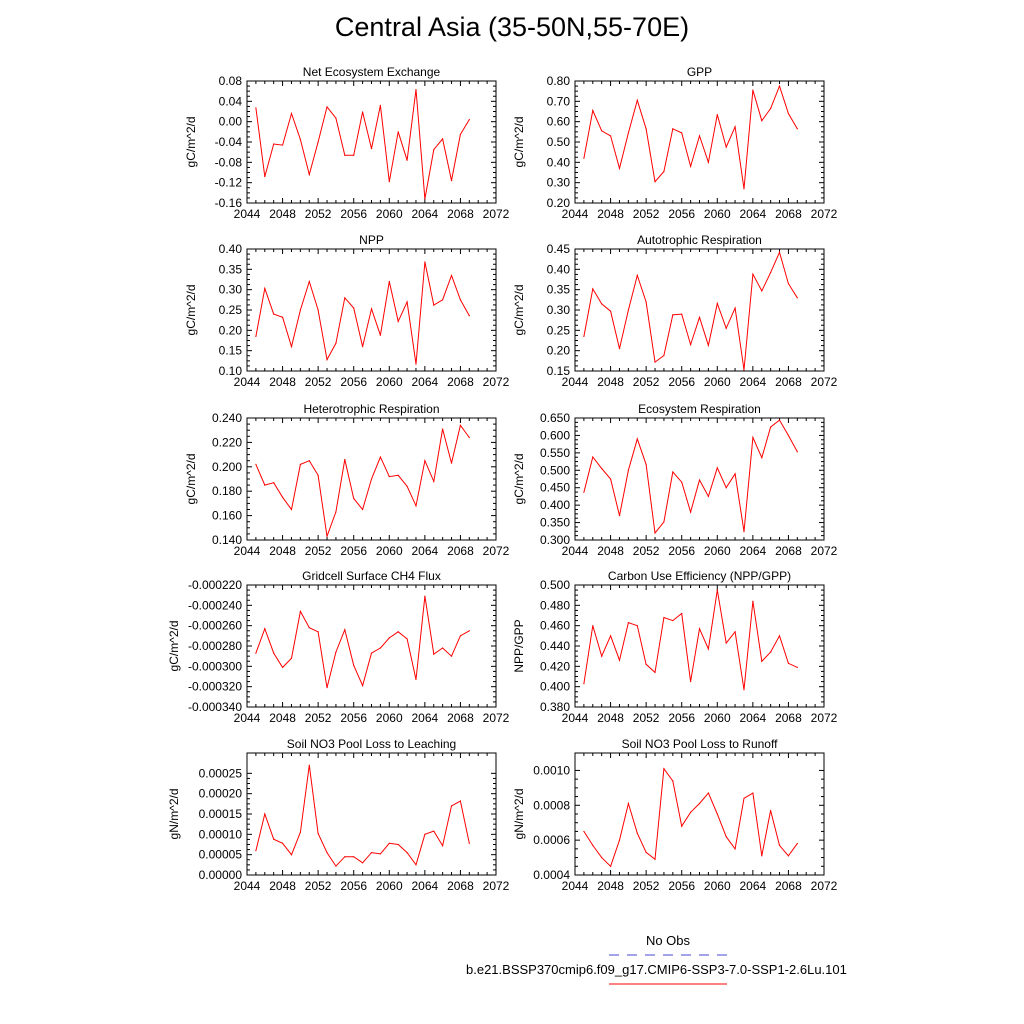 The image size is (1024, 1024). I want to click on y-tick-label: 0.70, so click(559, 101).